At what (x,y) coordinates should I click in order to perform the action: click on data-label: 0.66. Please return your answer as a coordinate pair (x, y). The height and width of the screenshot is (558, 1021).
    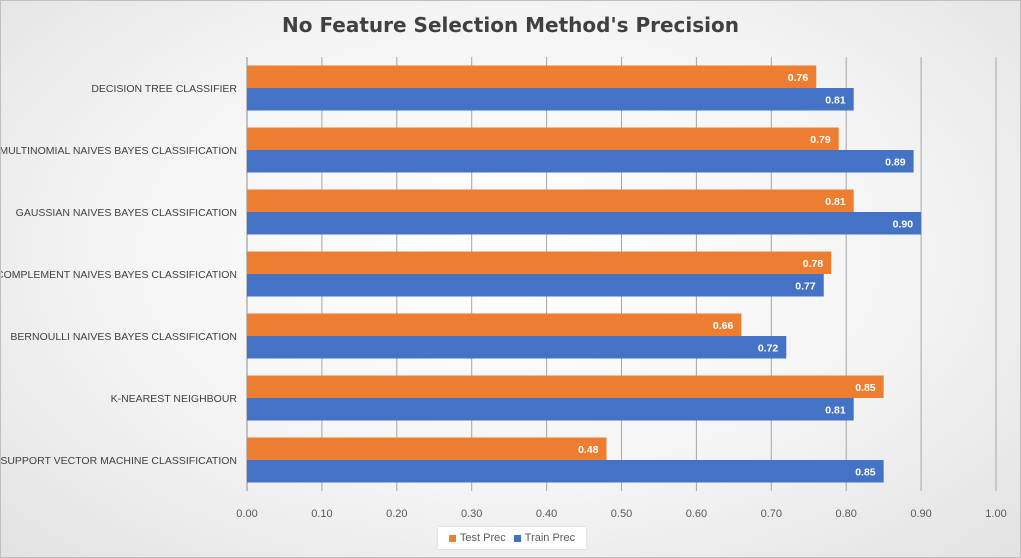
    Looking at the image, I should click on (723, 326).